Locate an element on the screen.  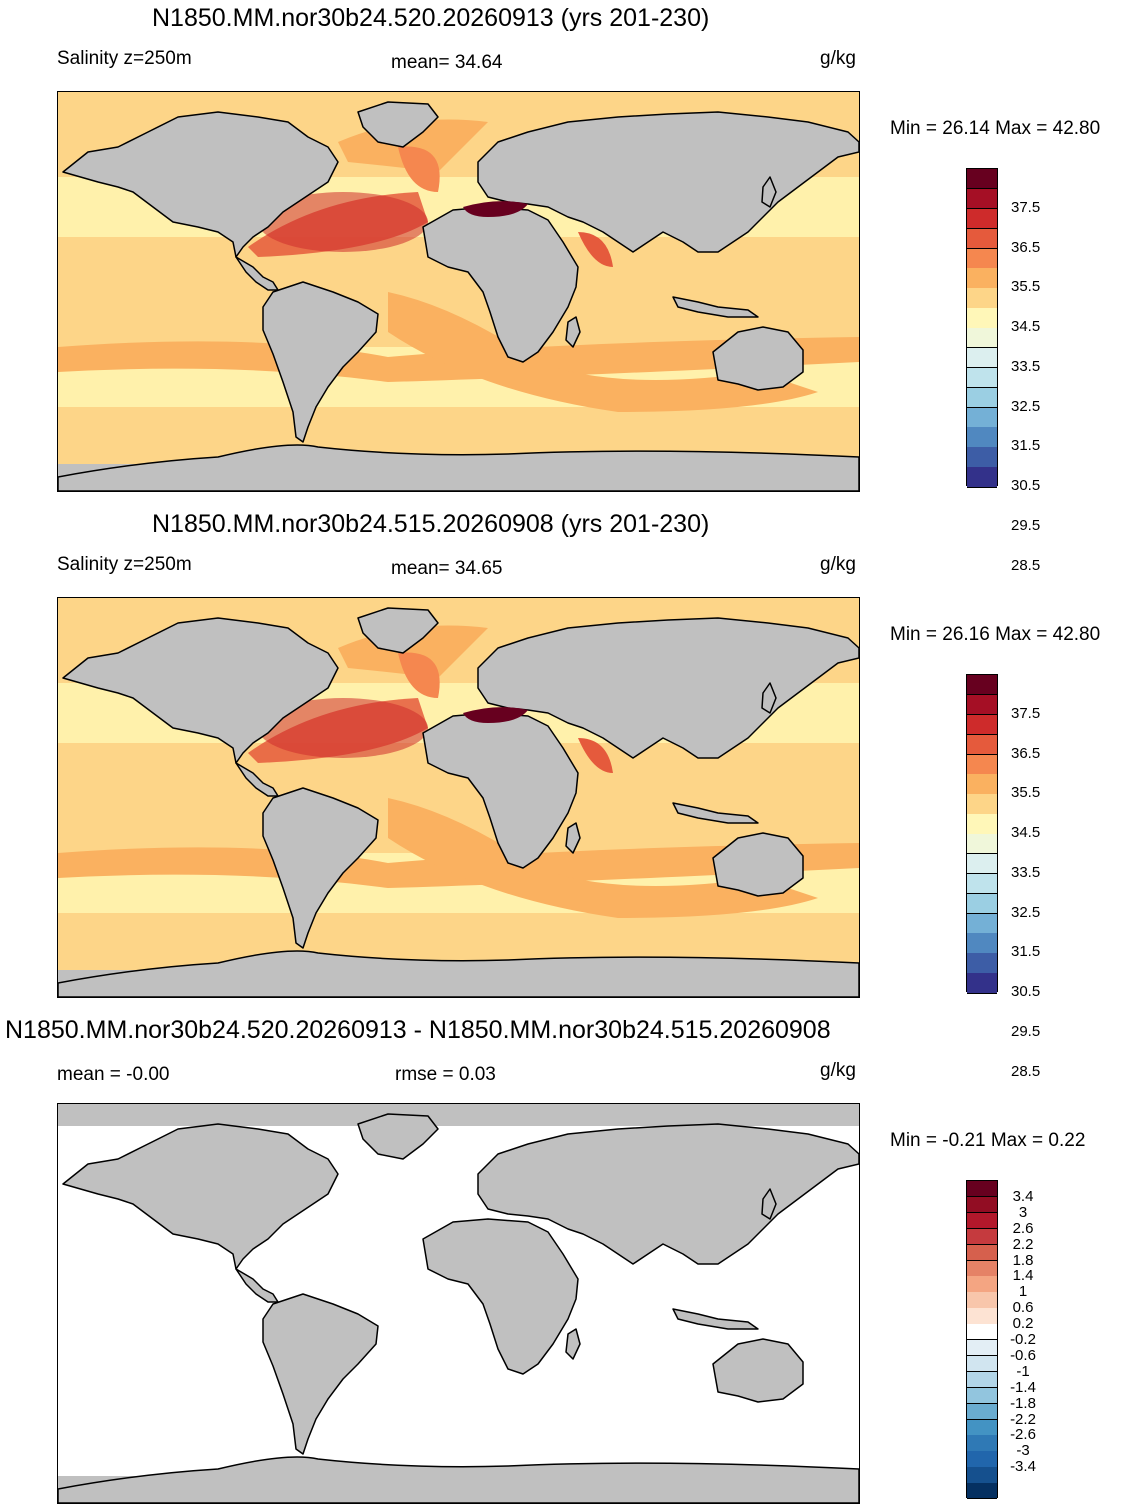
colorbar-tick-label: 3 is located at coordinates (1023, 1212).